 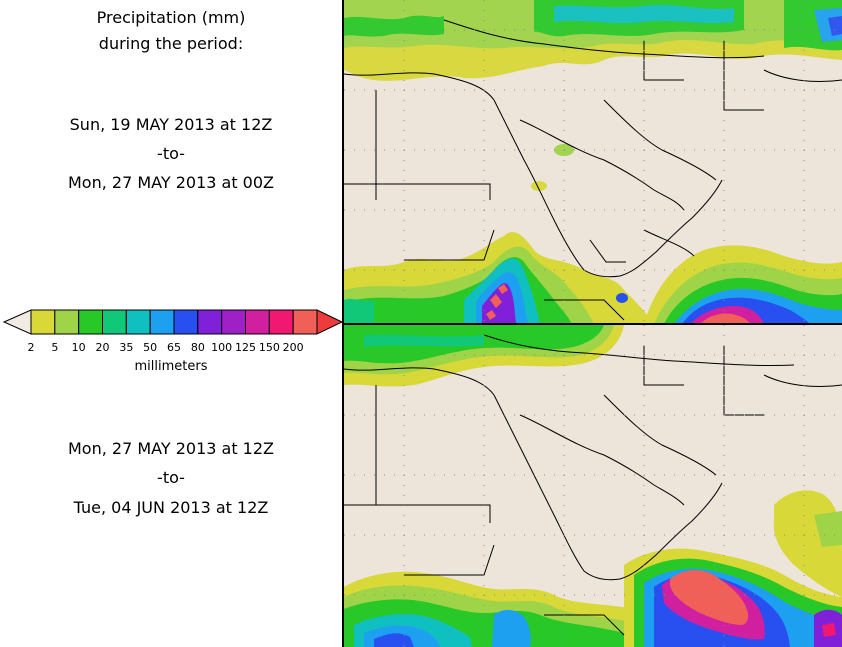 I want to click on period1-start: Sun, 19 MAY 2013 at 12Z, so click(x=171, y=124).